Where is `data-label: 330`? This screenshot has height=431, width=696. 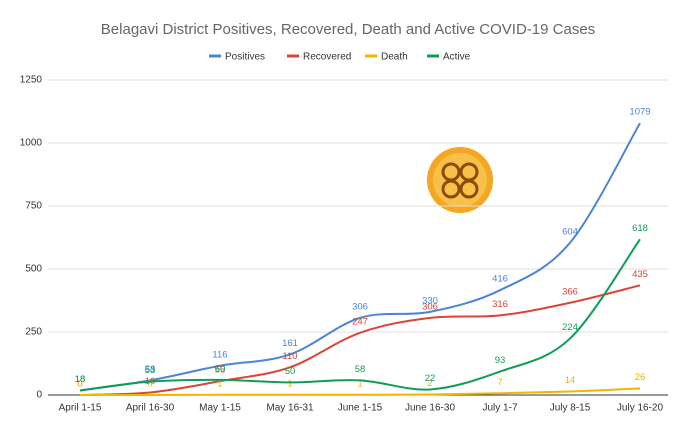
data-label: 330 is located at coordinates (430, 300).